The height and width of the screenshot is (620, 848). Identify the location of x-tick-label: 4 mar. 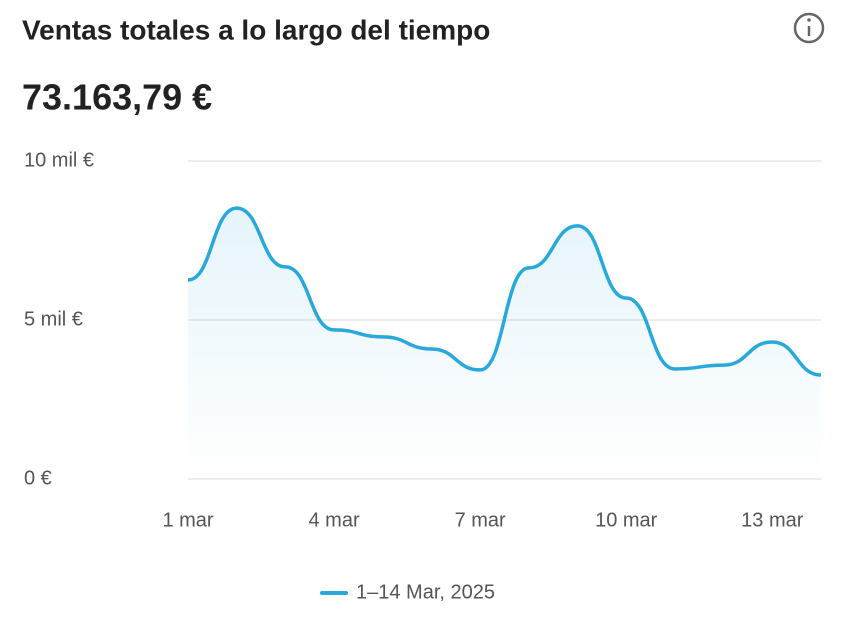
(334, 520).